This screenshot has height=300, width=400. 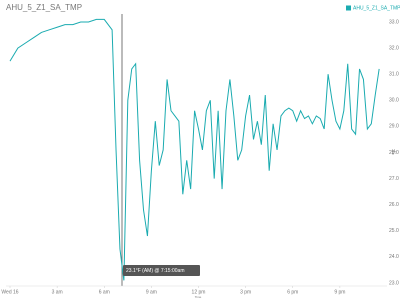 What do you see at coordinates (394, 75) in the screenshot?
I see `y-tick-label: 31.0` at bounding box center [394, 75].